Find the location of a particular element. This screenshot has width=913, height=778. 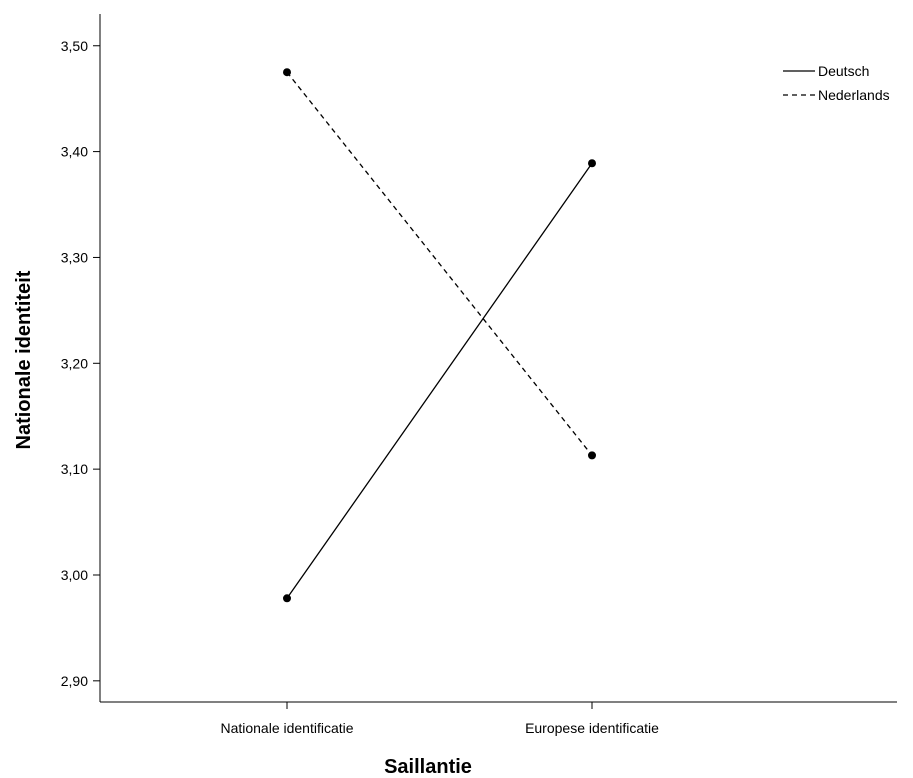

y-tick-label: 3,30 is located at coordinates (74, 257).